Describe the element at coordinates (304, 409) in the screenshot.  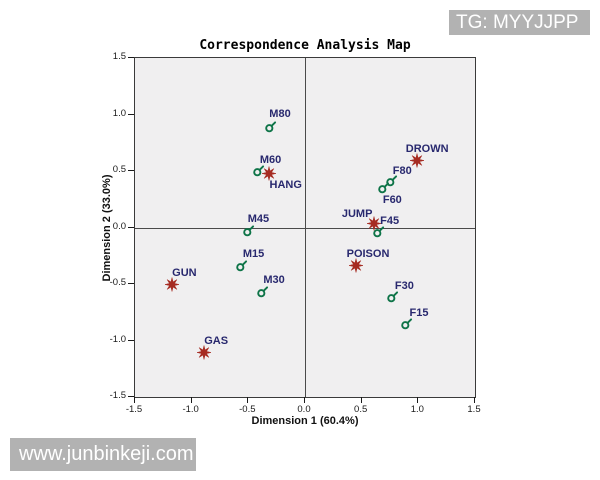
I see `x-tick-label: 0.0` at that location.